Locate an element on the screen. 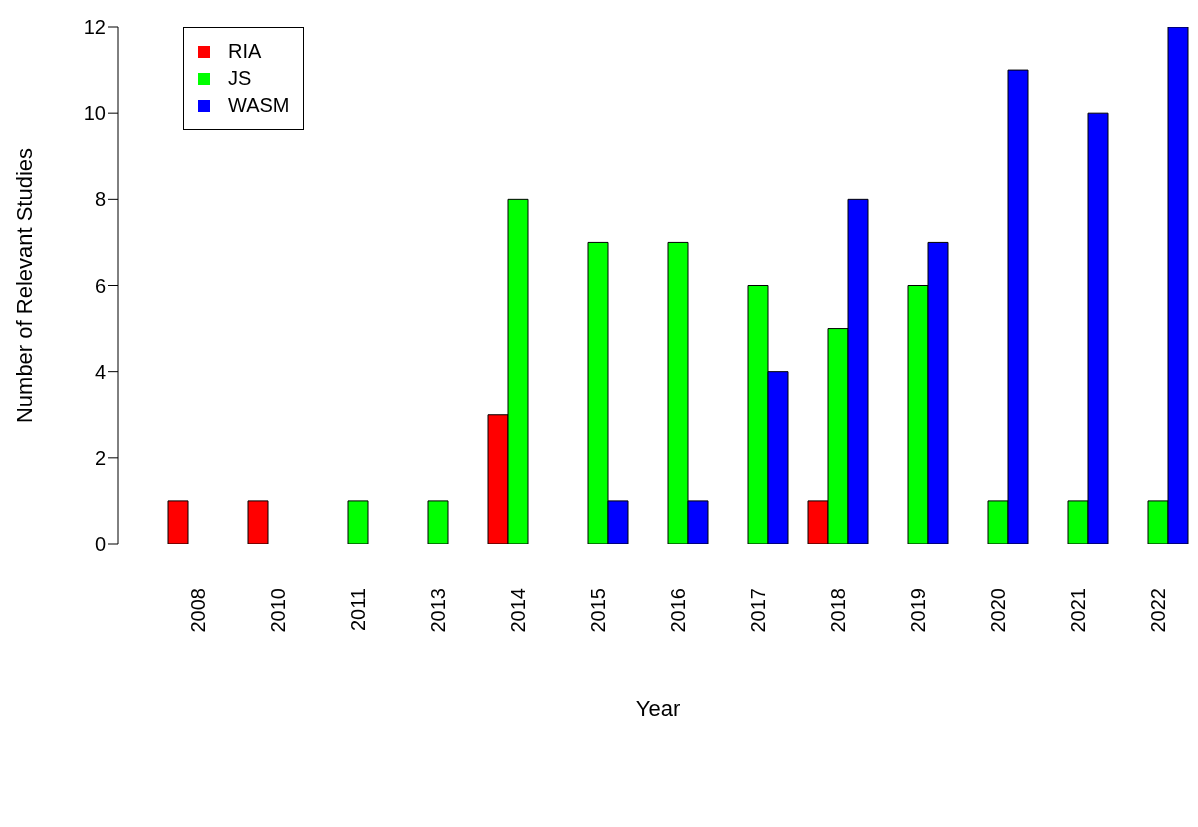 This screenshot has height=827, width=1198. x-tick-label: 2011 is located at coordinates (358, 610).